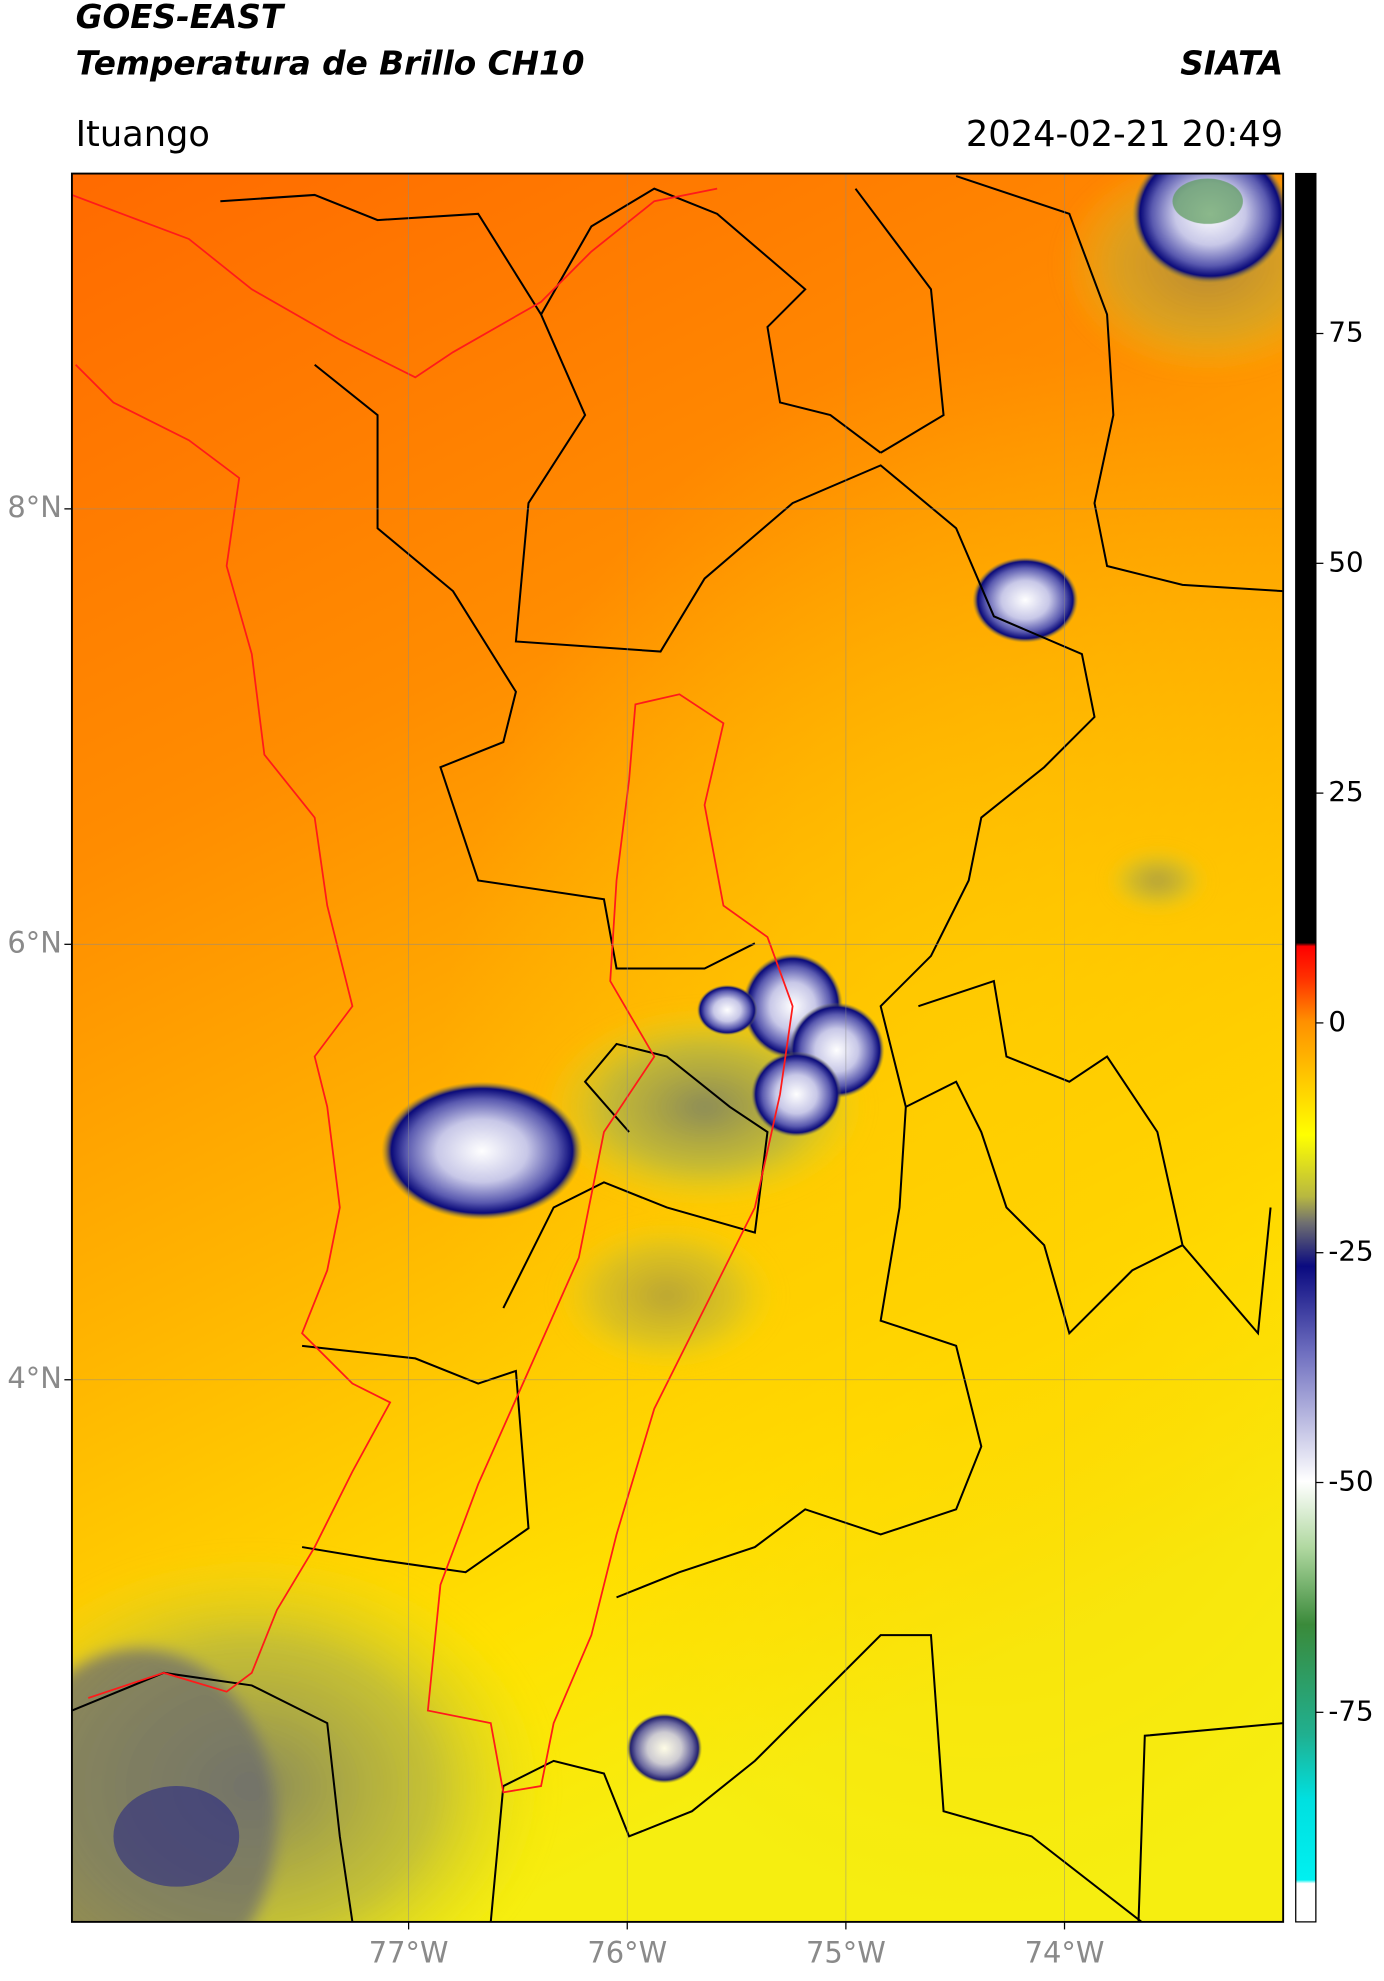 Image resolution: width=1384 pixels, height=1981 pixels. I want to click on colorbar-tick-label: -50, so click(1350, 1481).